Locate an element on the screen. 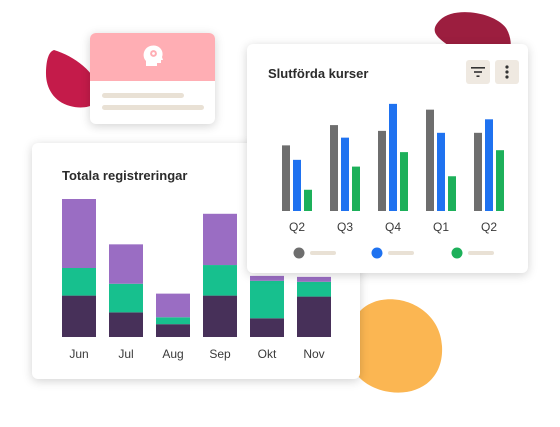 Image resolution: width=560 pixels, height=427 pixels. x-tick-label: Sep is located at coordinates (220, 354).